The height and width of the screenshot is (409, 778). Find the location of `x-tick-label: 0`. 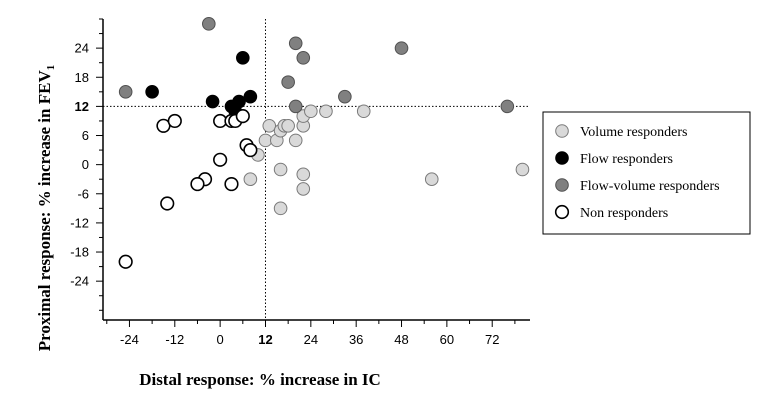

x-tick-label: 0 is located at coordinates (220, 339).